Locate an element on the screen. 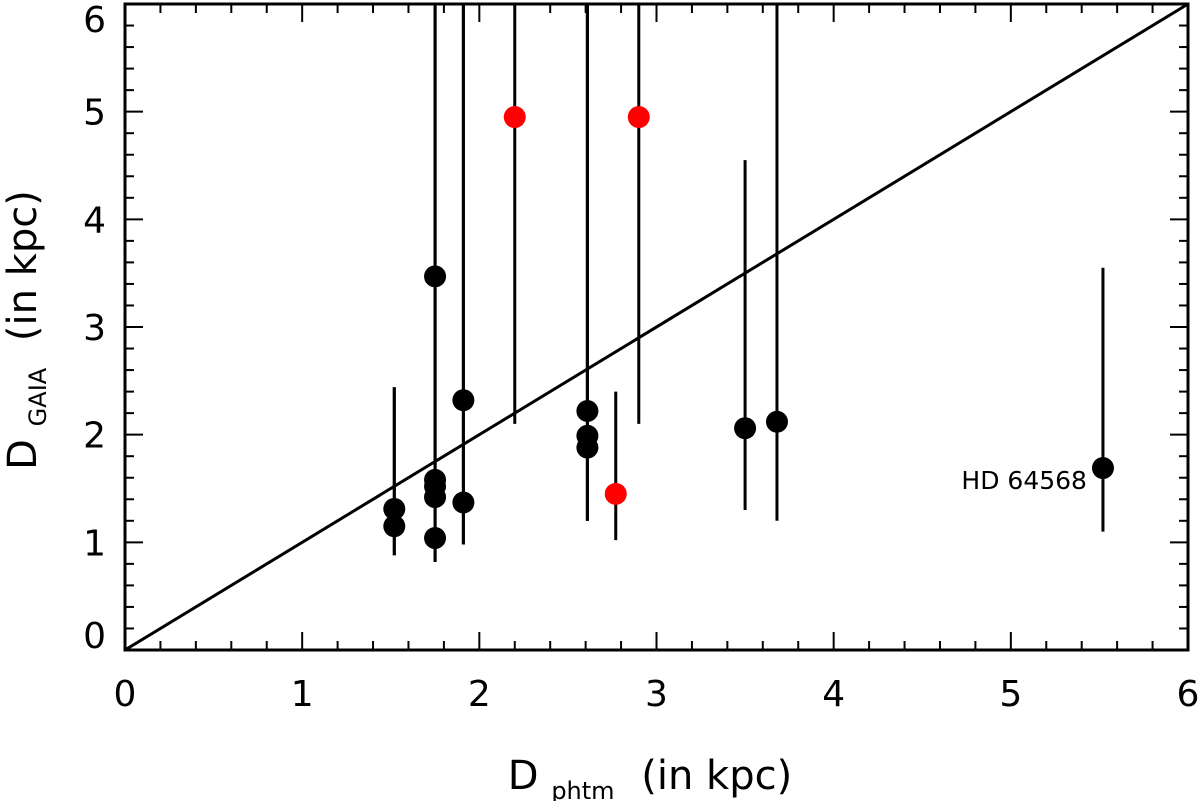 The image size is (1200, 801). y-tick-label: 5 is located at coordinates (94, 113).